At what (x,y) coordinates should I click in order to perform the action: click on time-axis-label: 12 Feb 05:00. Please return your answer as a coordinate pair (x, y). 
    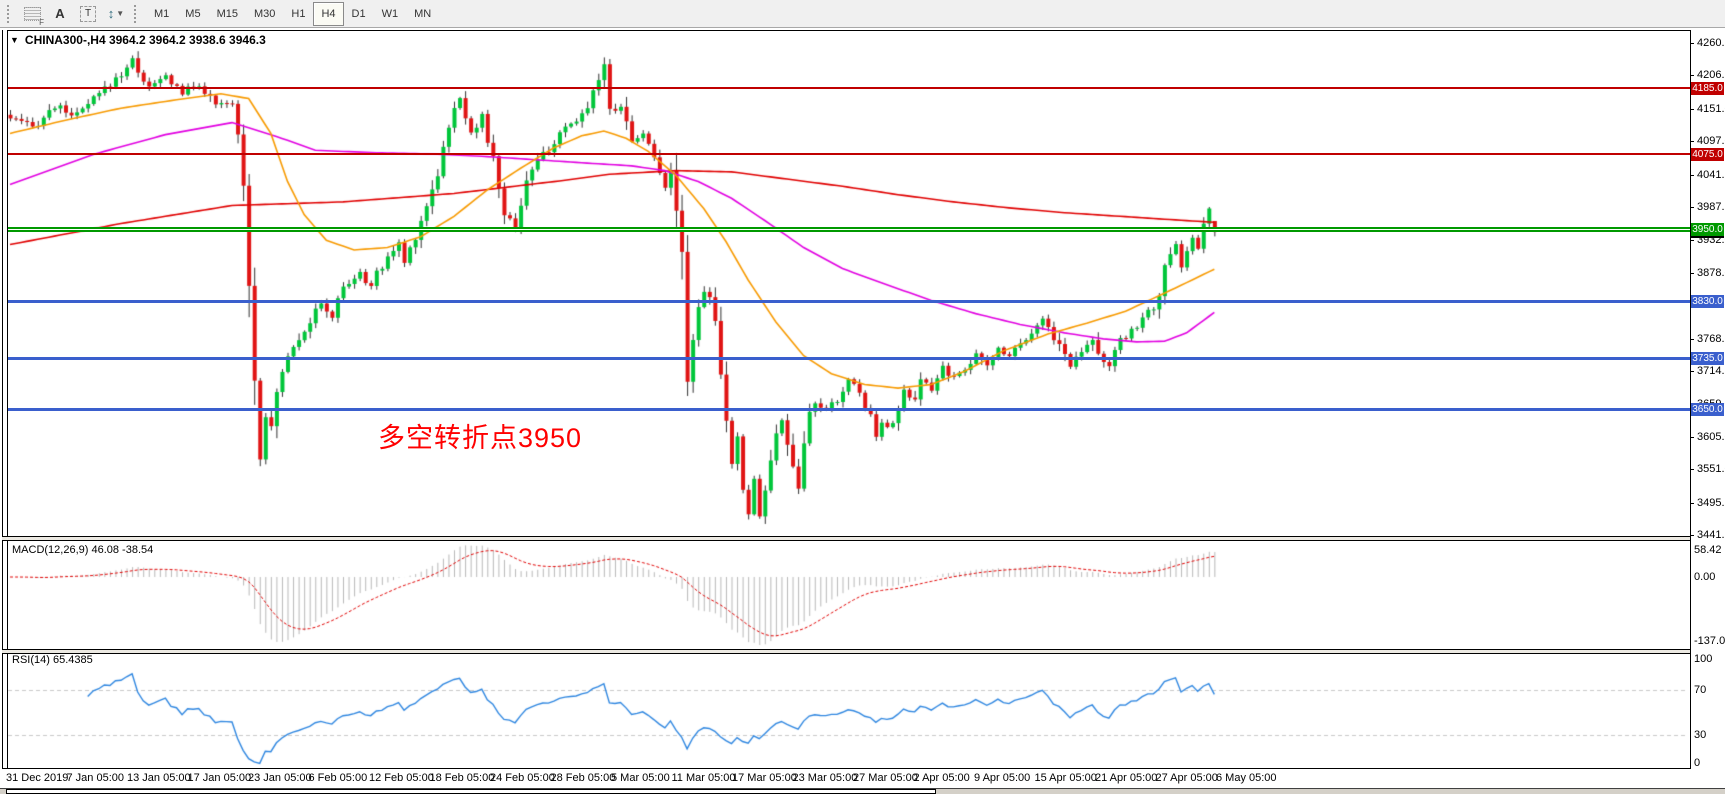
    Looking at the image, I should click on (401, 778).